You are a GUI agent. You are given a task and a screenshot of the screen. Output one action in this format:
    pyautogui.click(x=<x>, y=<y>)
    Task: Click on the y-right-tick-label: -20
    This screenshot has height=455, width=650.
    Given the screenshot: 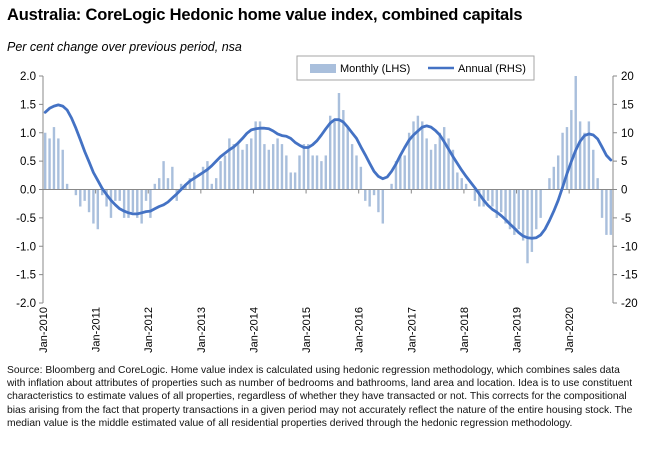 What is the action you would take?
    pyautogui.click(x=629, y=304)
    